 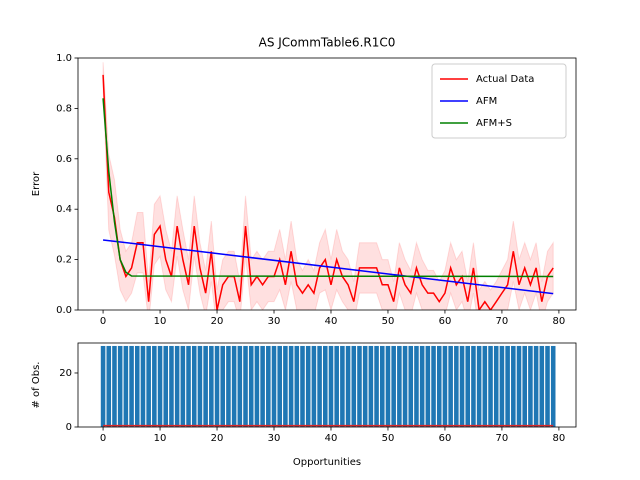 What do you see at coordinates (494, 123) in the screenshot?
I see `legend-label: AFM+S` at bounding box center [494, 123].